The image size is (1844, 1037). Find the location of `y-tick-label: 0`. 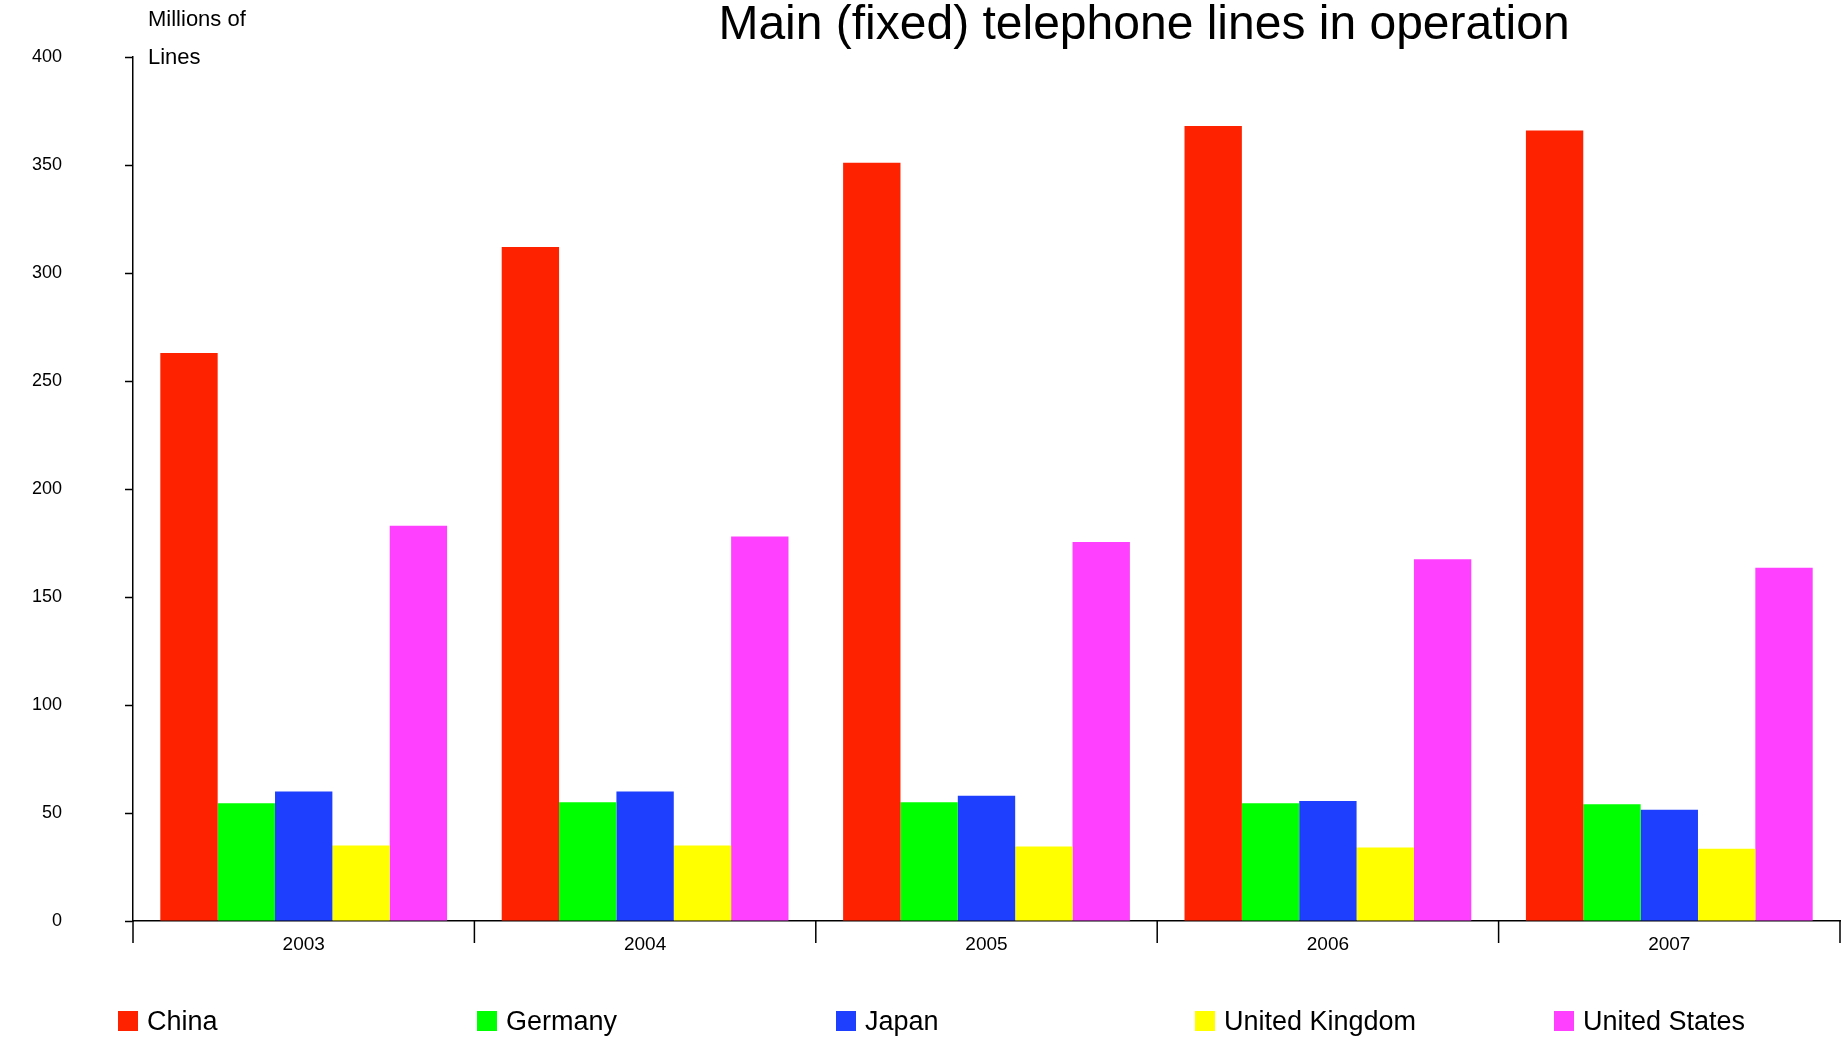

y-tick-label: 0 is located at coordinates (56, 919).